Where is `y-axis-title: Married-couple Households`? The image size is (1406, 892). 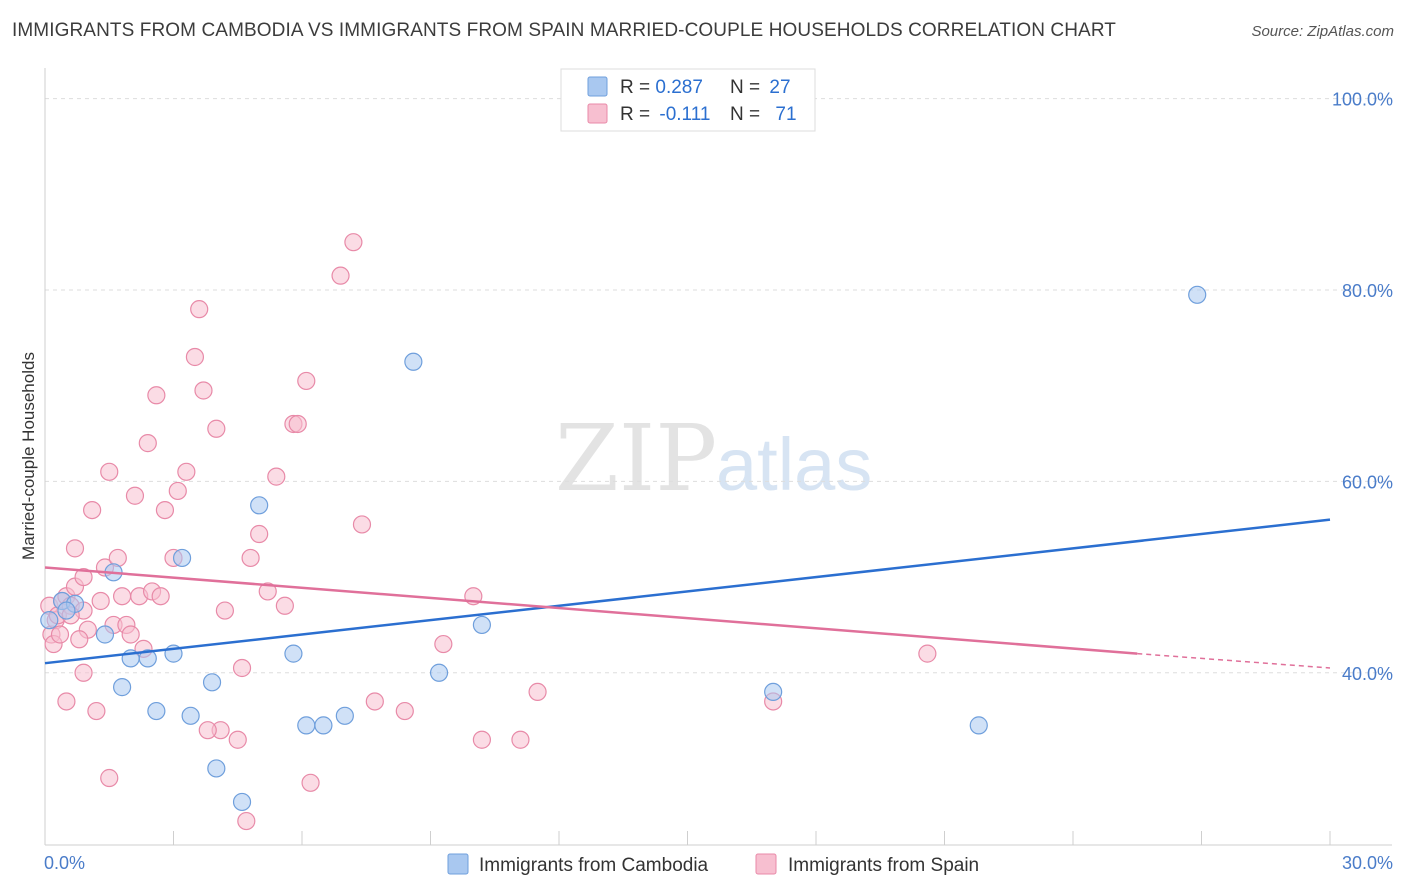
y-axis-title: Married-couple Households is located at coordinates (28, 456).